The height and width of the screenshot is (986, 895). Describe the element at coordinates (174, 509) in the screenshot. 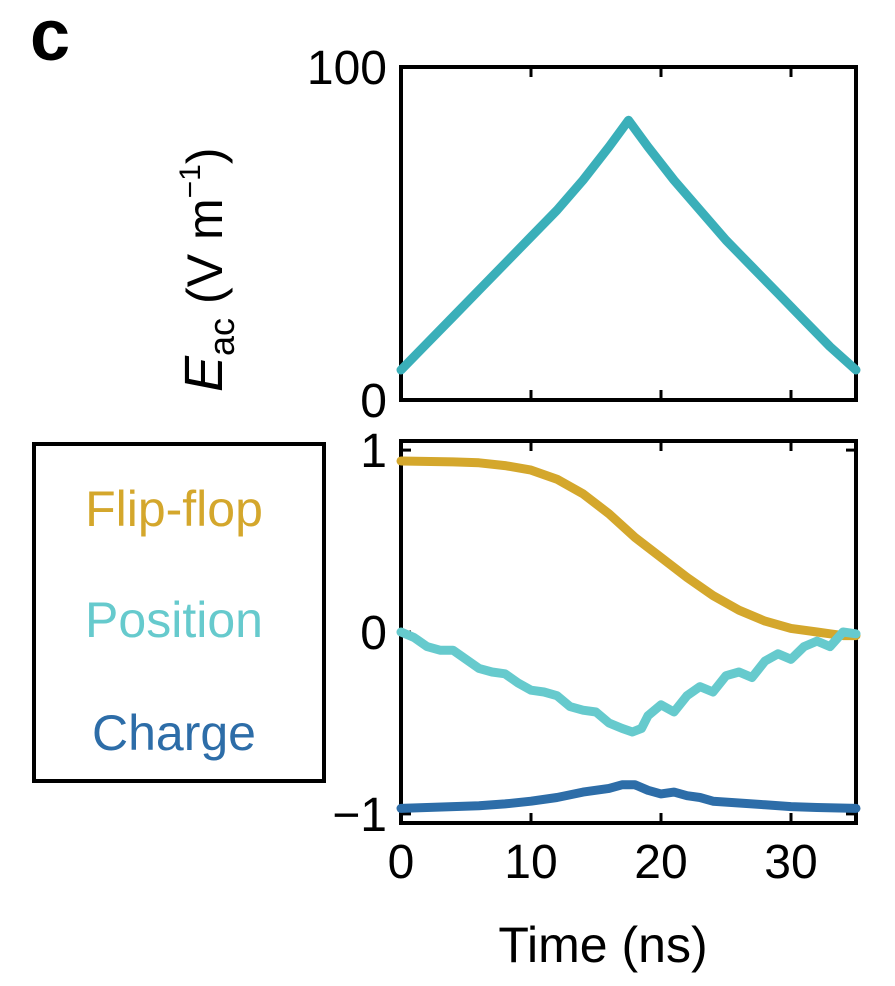

I see `legend-entry-flip-flop: Flip-flop` at that location.